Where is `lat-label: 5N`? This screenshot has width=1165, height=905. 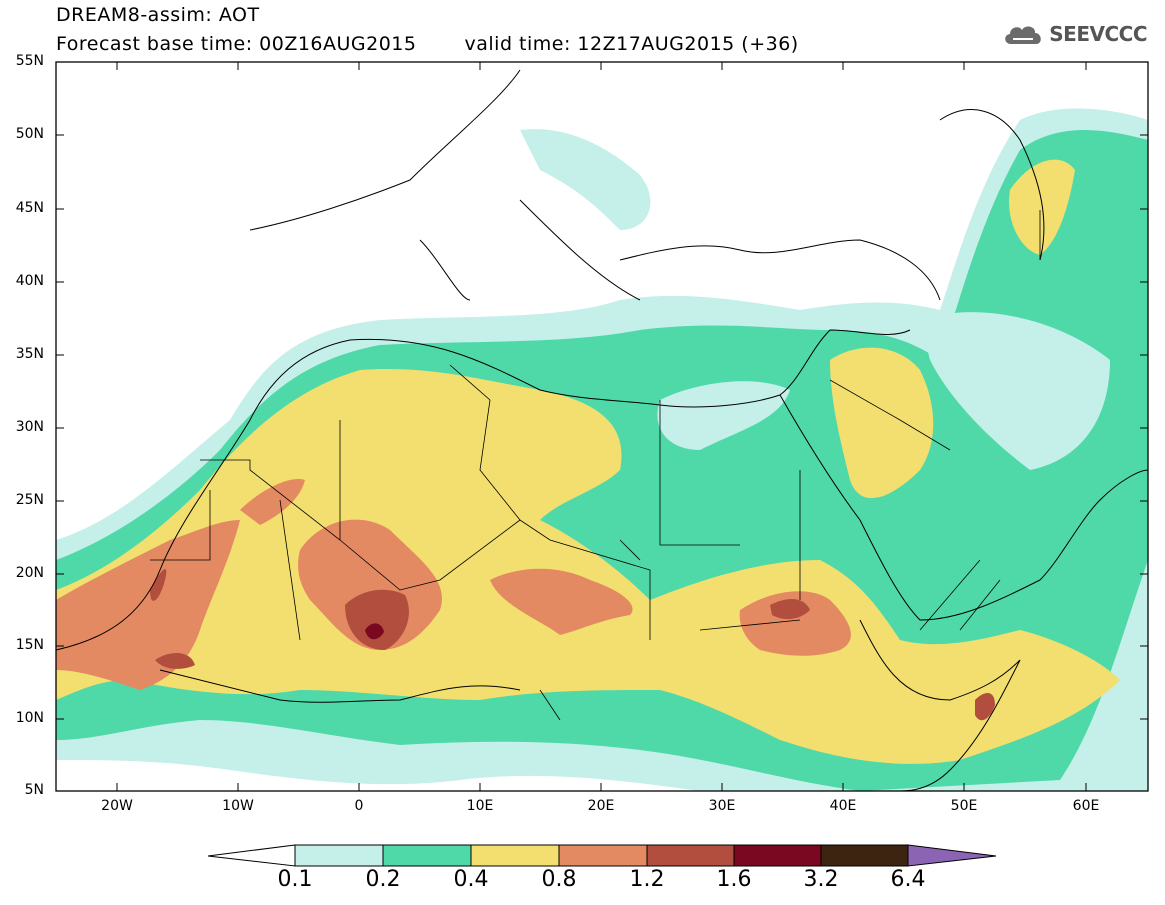 lat-label: 5N is located at coordinates (34, 790).